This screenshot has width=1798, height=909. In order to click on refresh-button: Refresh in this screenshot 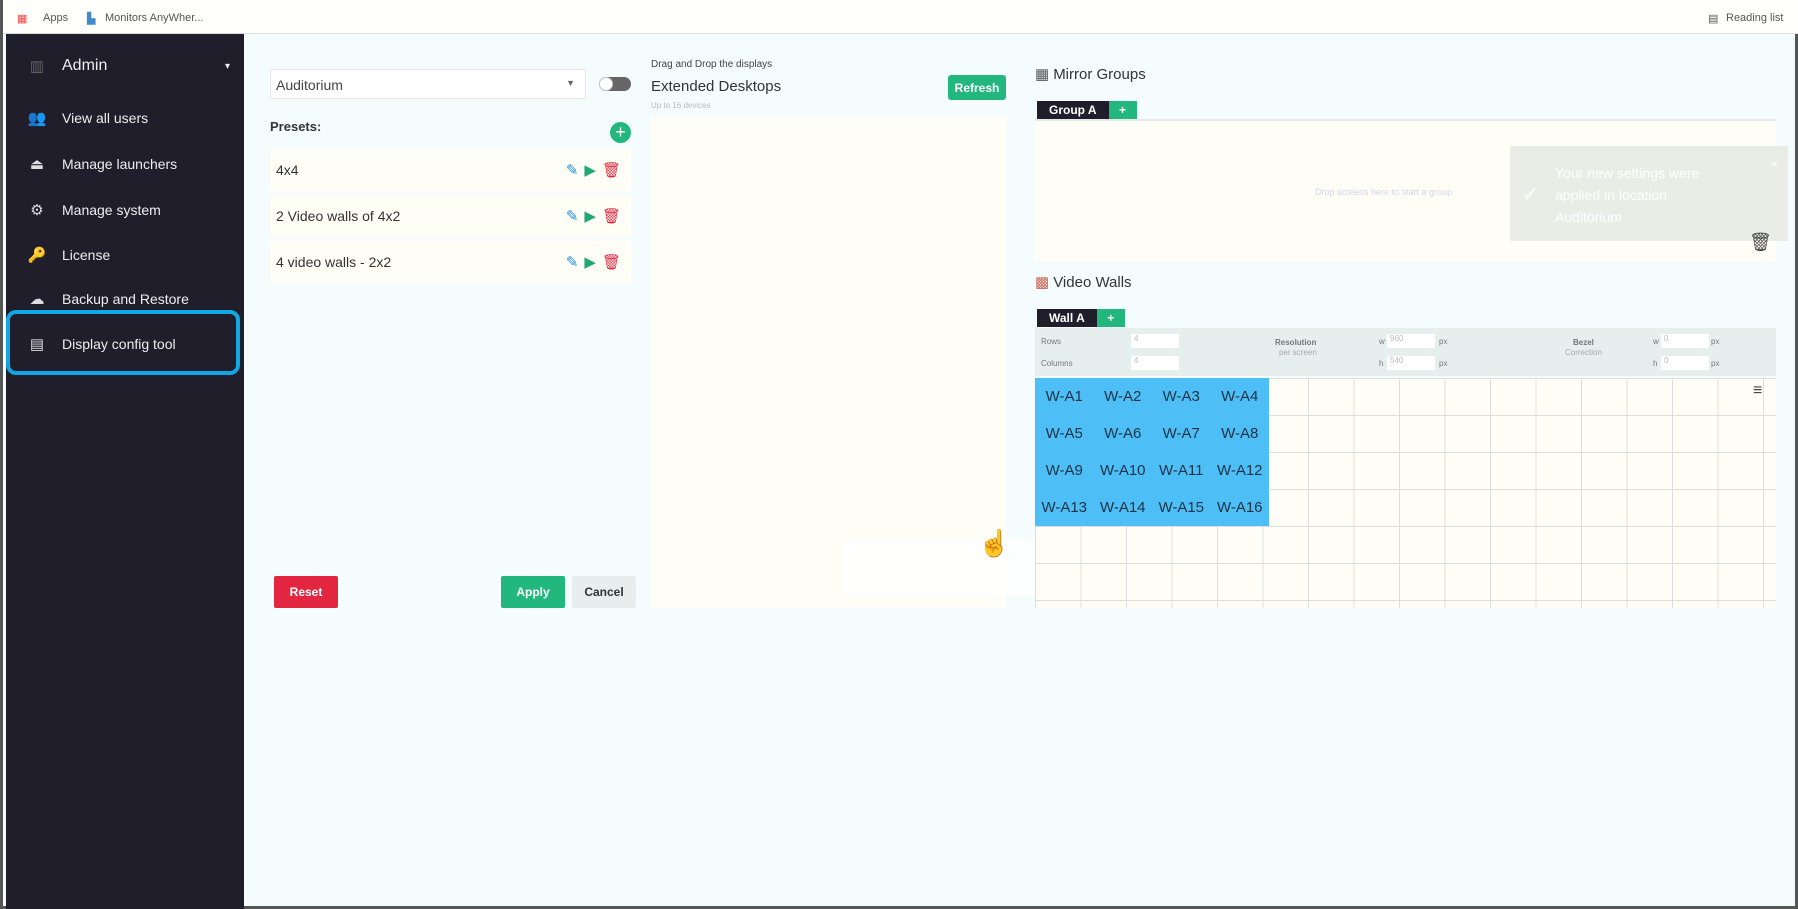, I will do `click(977, 87)`.